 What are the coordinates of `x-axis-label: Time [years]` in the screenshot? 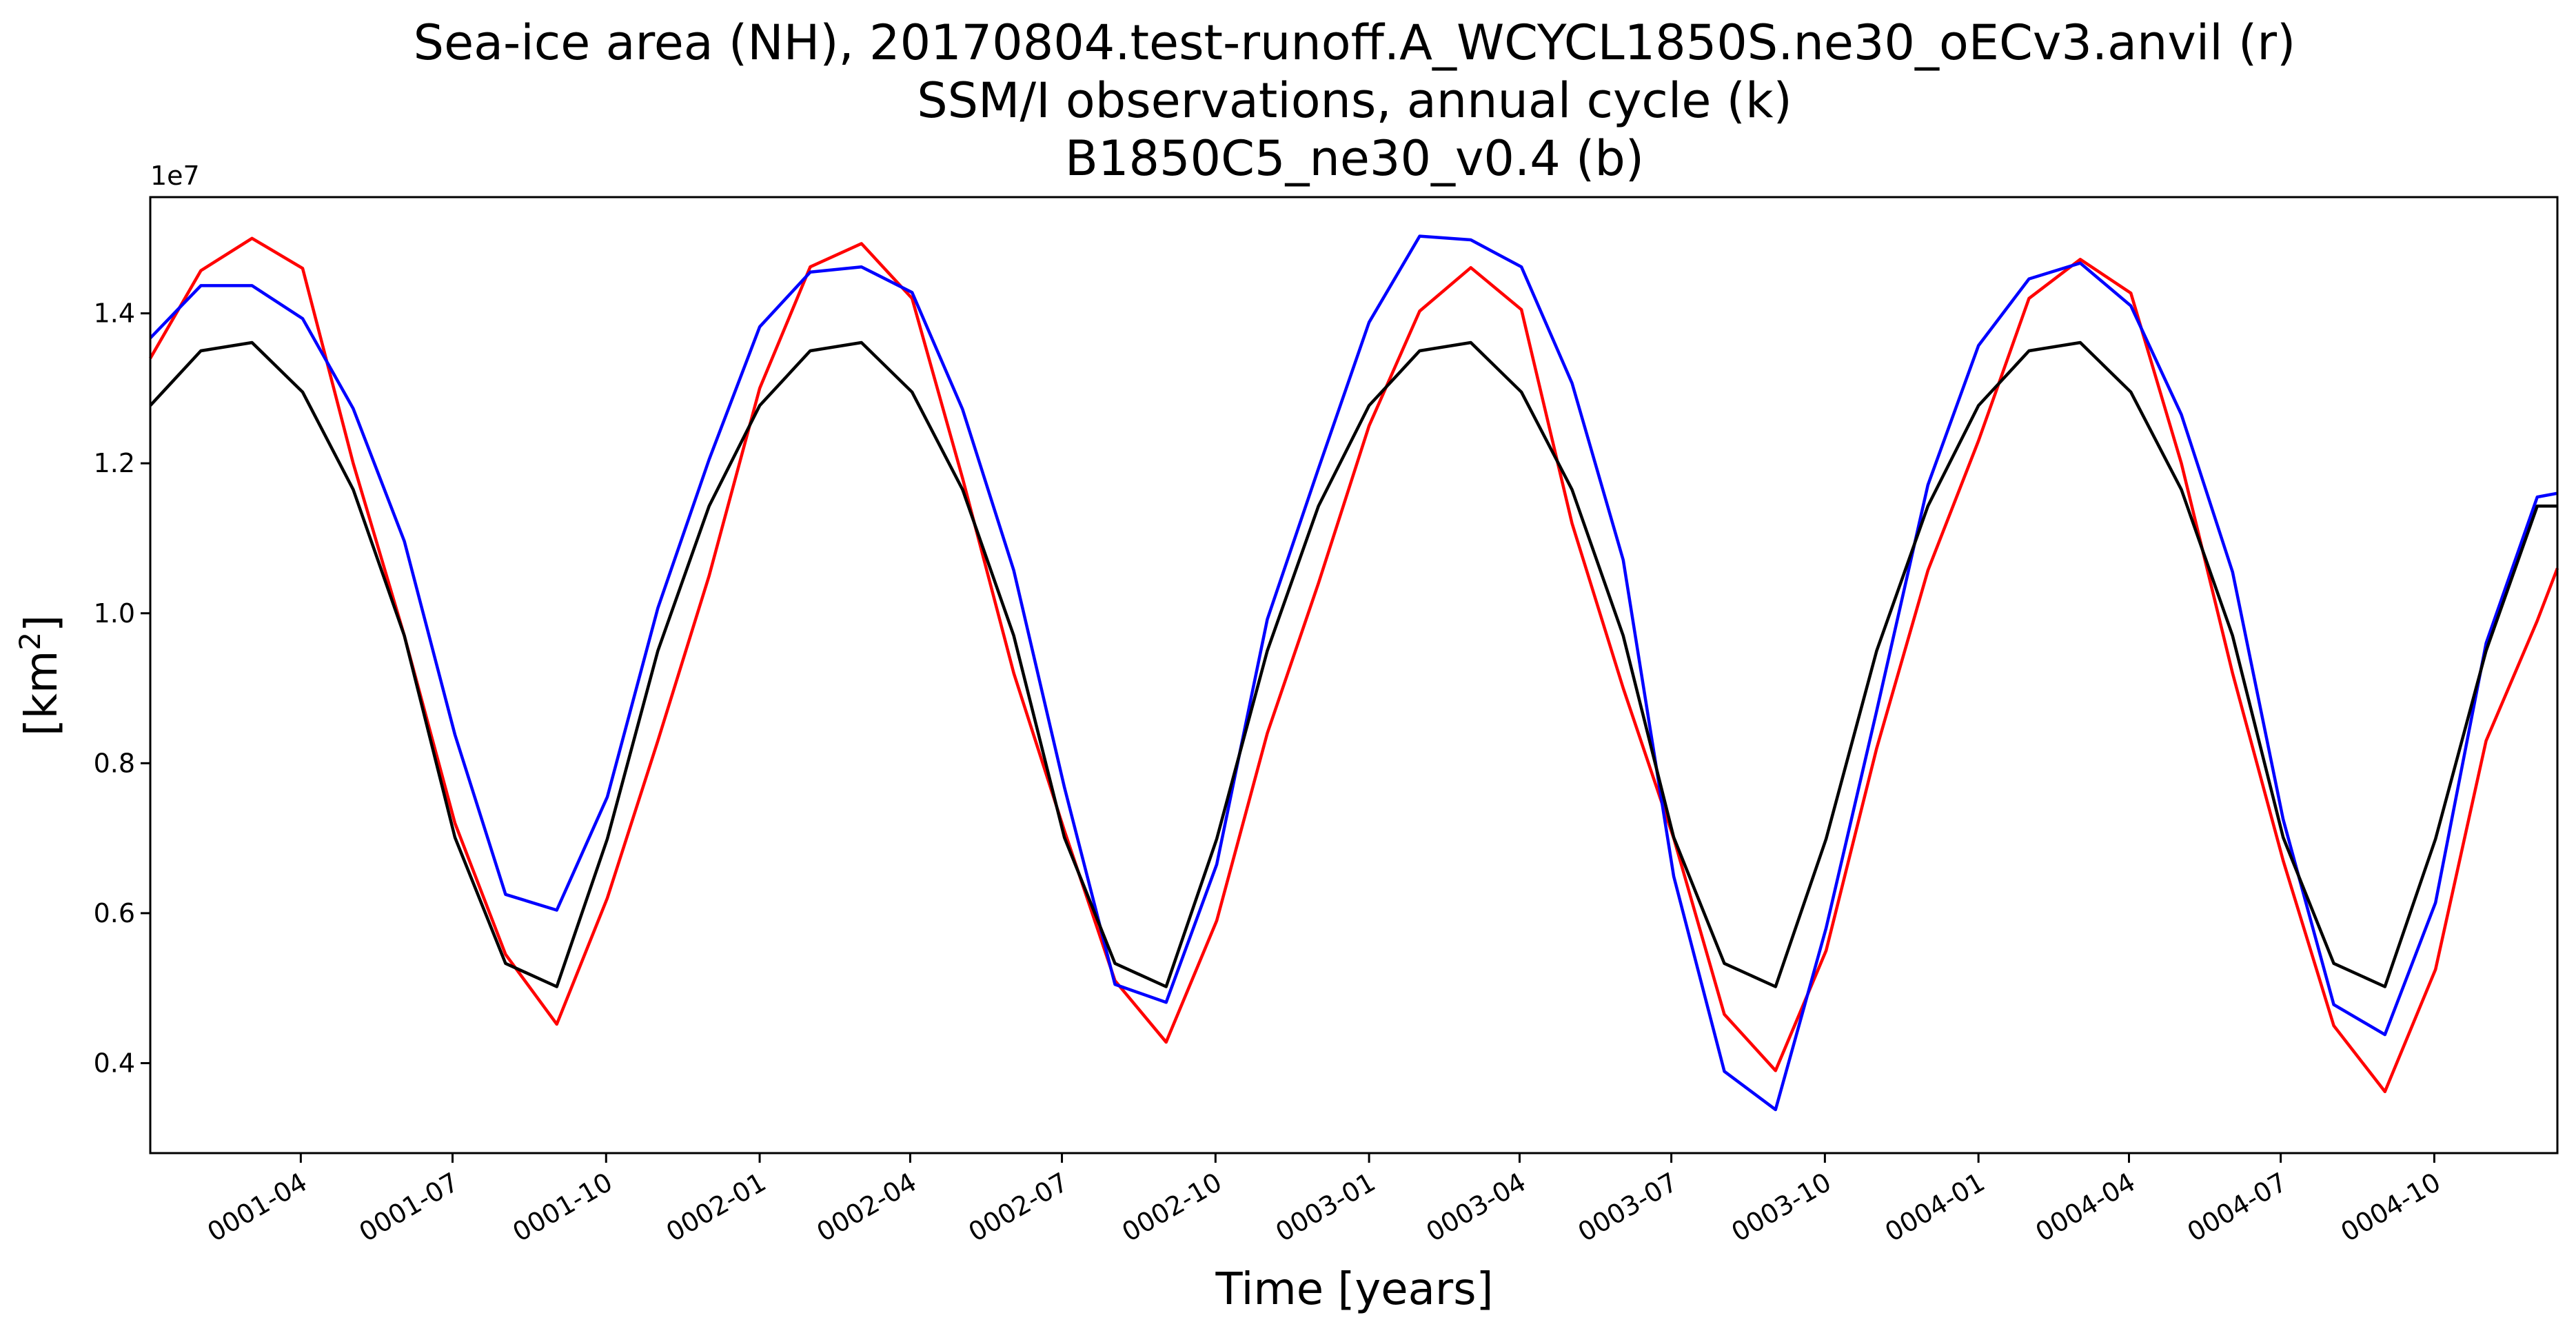 It's located at (1354, 1289).